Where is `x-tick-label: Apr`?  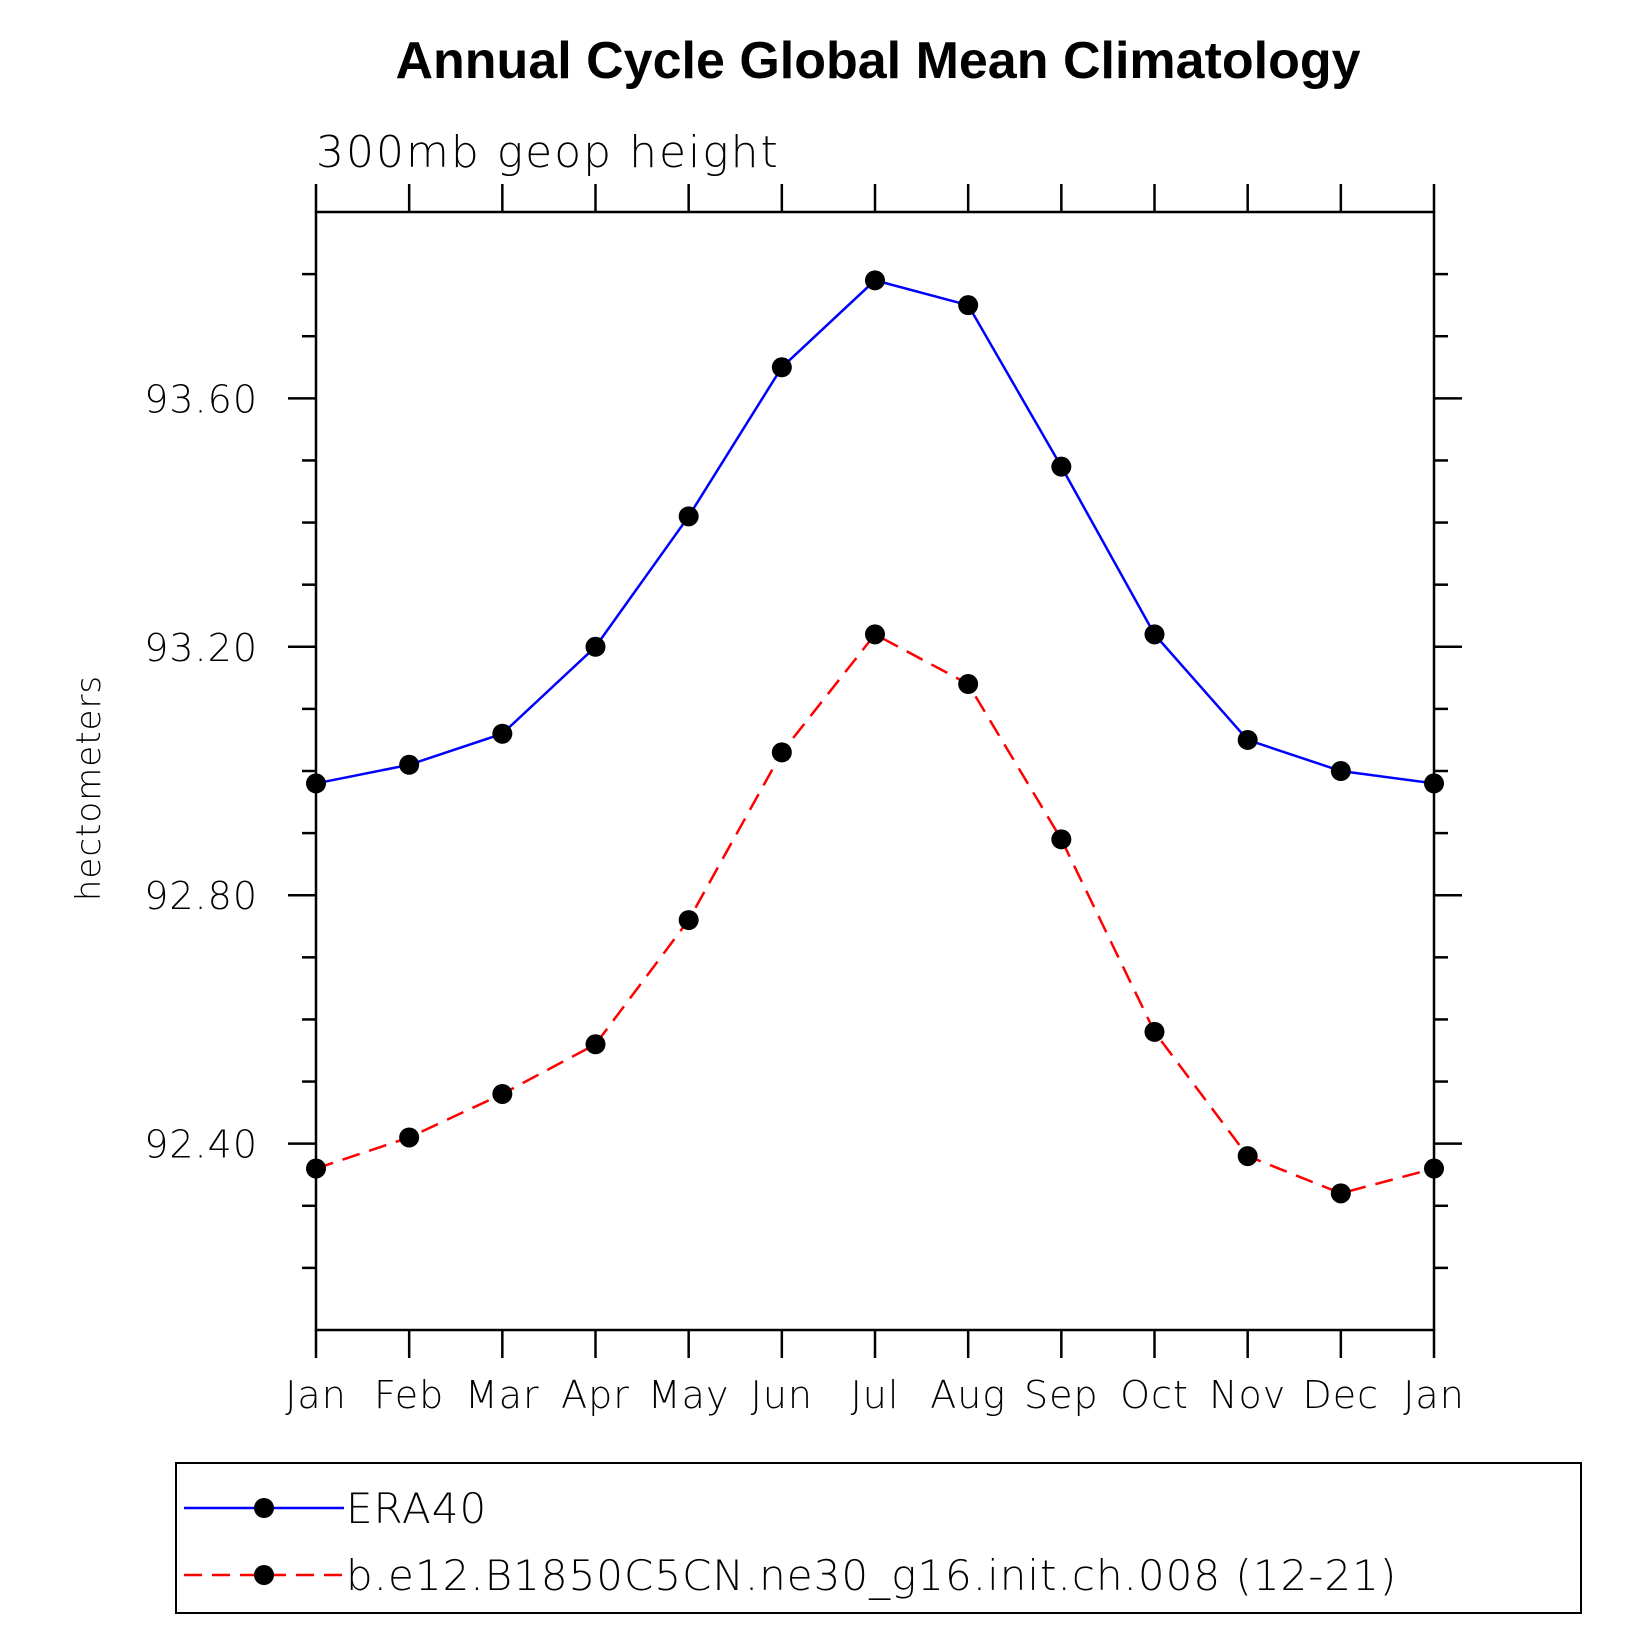
x-tick-label: Apr is located at coordinates (595, 1395).